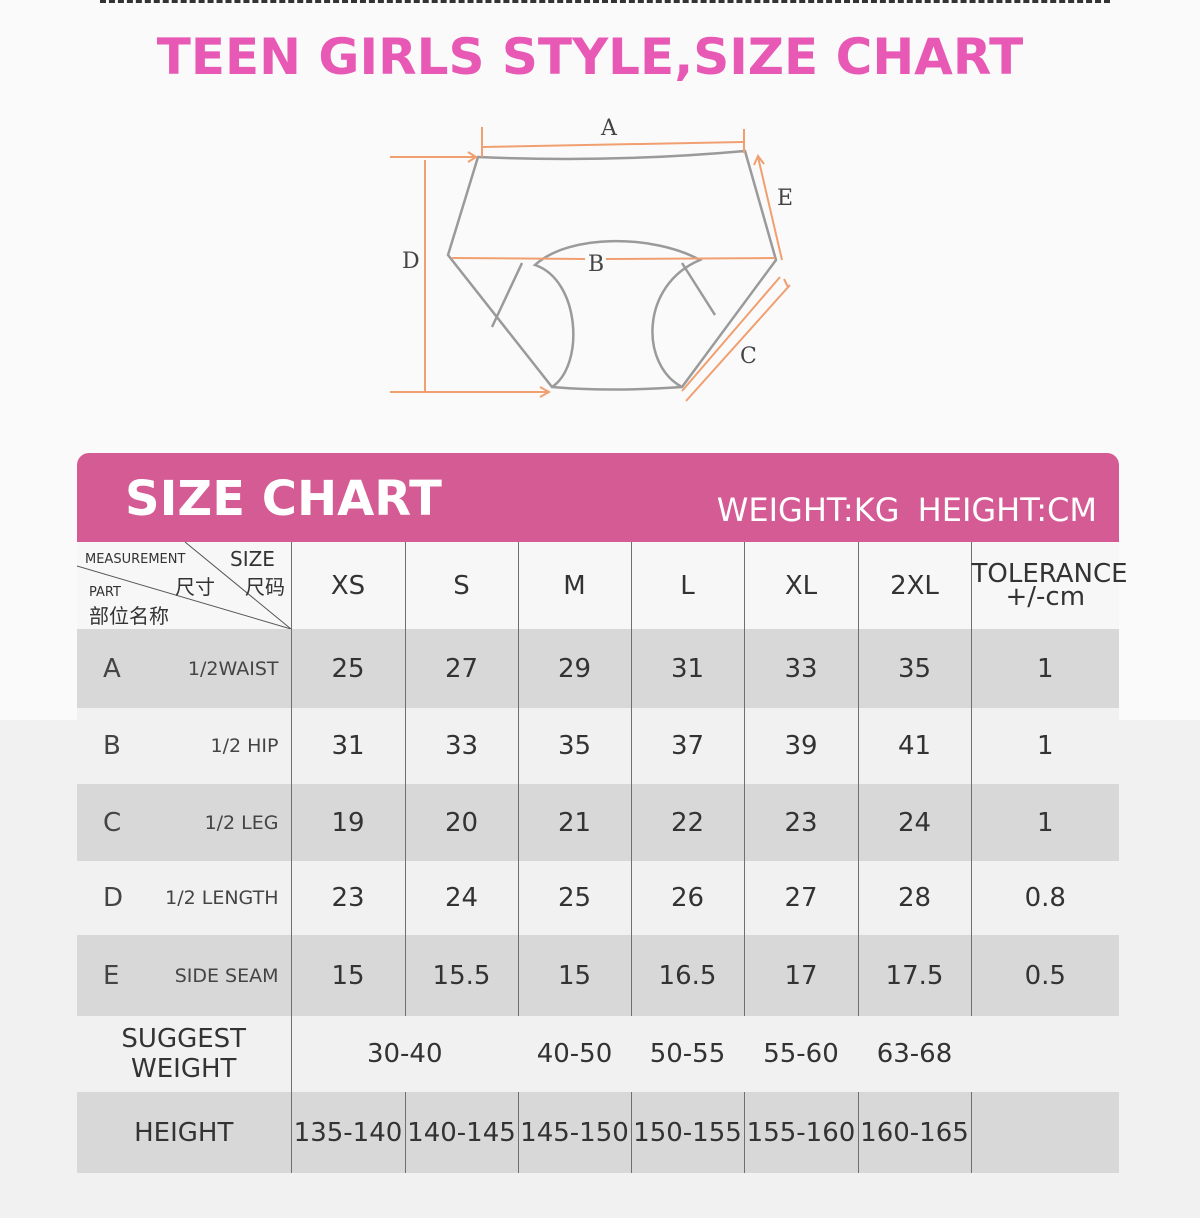 This screenshot has height=1218, width=1200. What do you see at coordinates (687, 1132) in the screenshot?
I see `table-cell: 150-155` at bounding box center [687, 1132].